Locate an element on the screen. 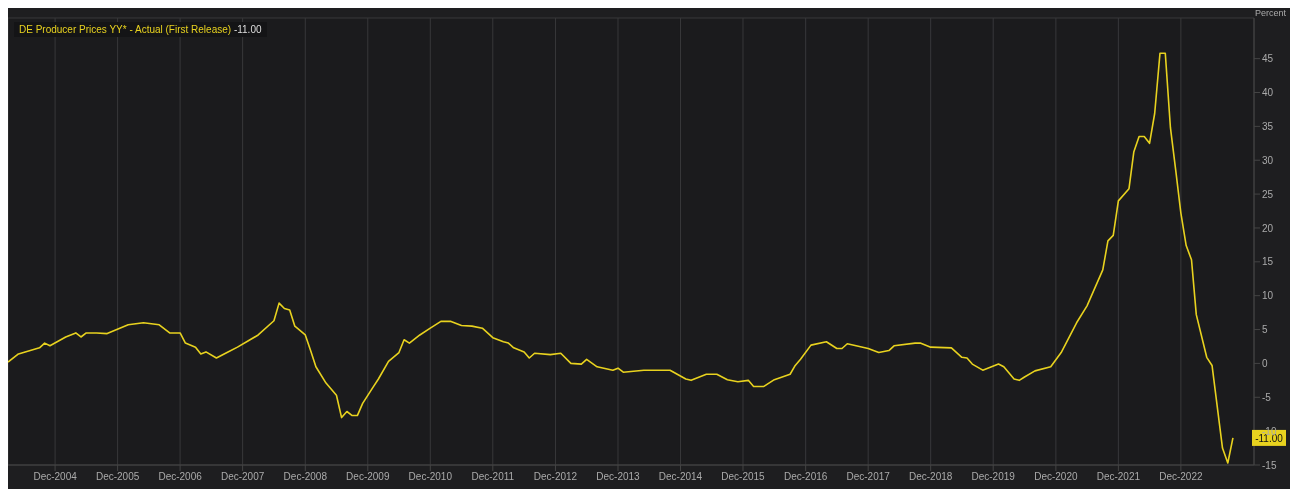 This screenshot has width=1298, height=497. x-tick-label: Dec-2013 is located at coordinates (618, 477).